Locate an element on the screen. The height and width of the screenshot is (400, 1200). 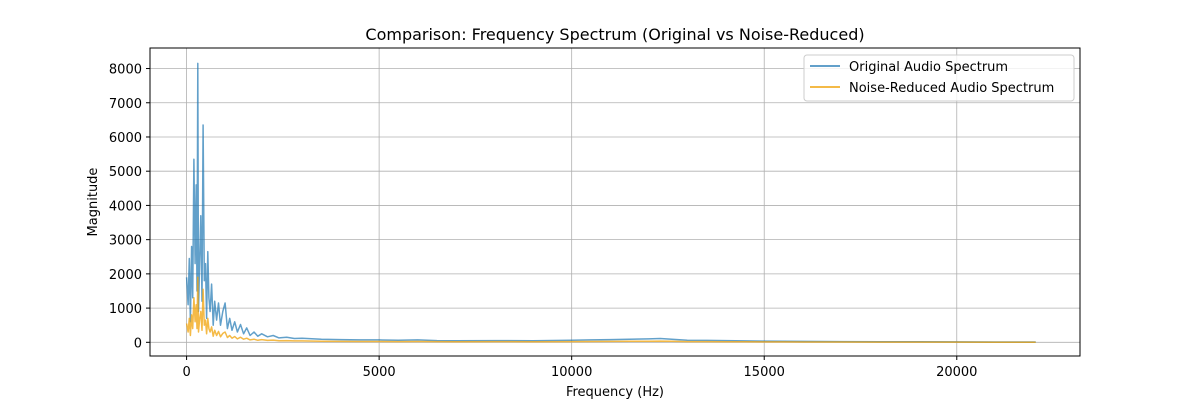
x-axis: 0 5000 10000 15000 20000 is located at coordinates (579, 368).